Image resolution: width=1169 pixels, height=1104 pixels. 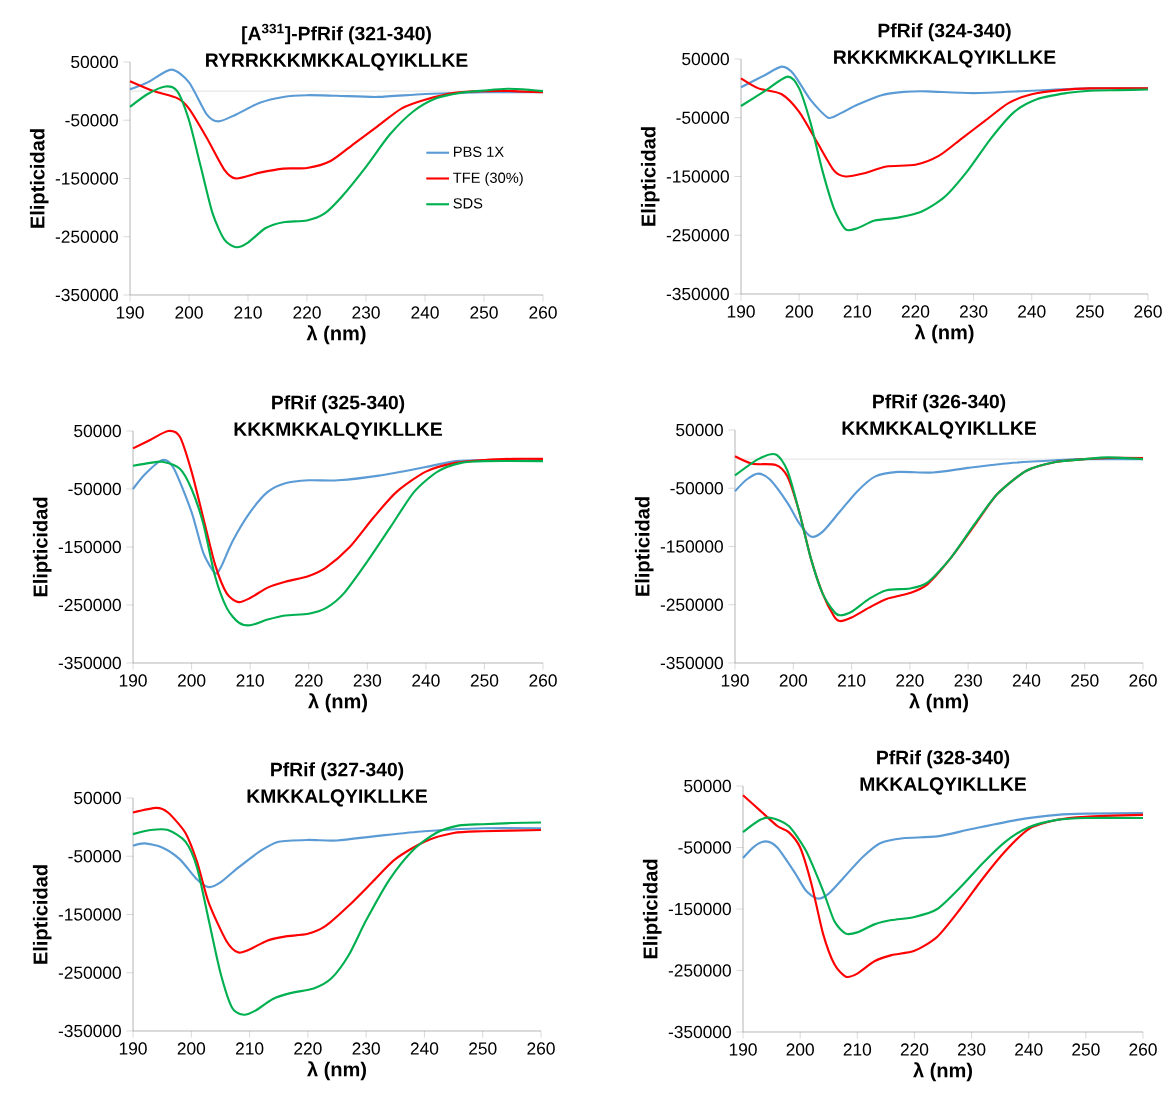 What do you see at coordinates (939, 430) in the screenshot?
I see `chart-subtitle: KKMKKALQYIKLLKE` at bounding box center [939, 430].